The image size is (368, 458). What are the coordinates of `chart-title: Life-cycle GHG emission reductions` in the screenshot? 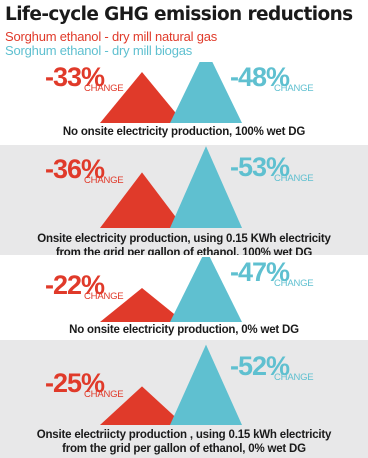 It's located at (179, 14).